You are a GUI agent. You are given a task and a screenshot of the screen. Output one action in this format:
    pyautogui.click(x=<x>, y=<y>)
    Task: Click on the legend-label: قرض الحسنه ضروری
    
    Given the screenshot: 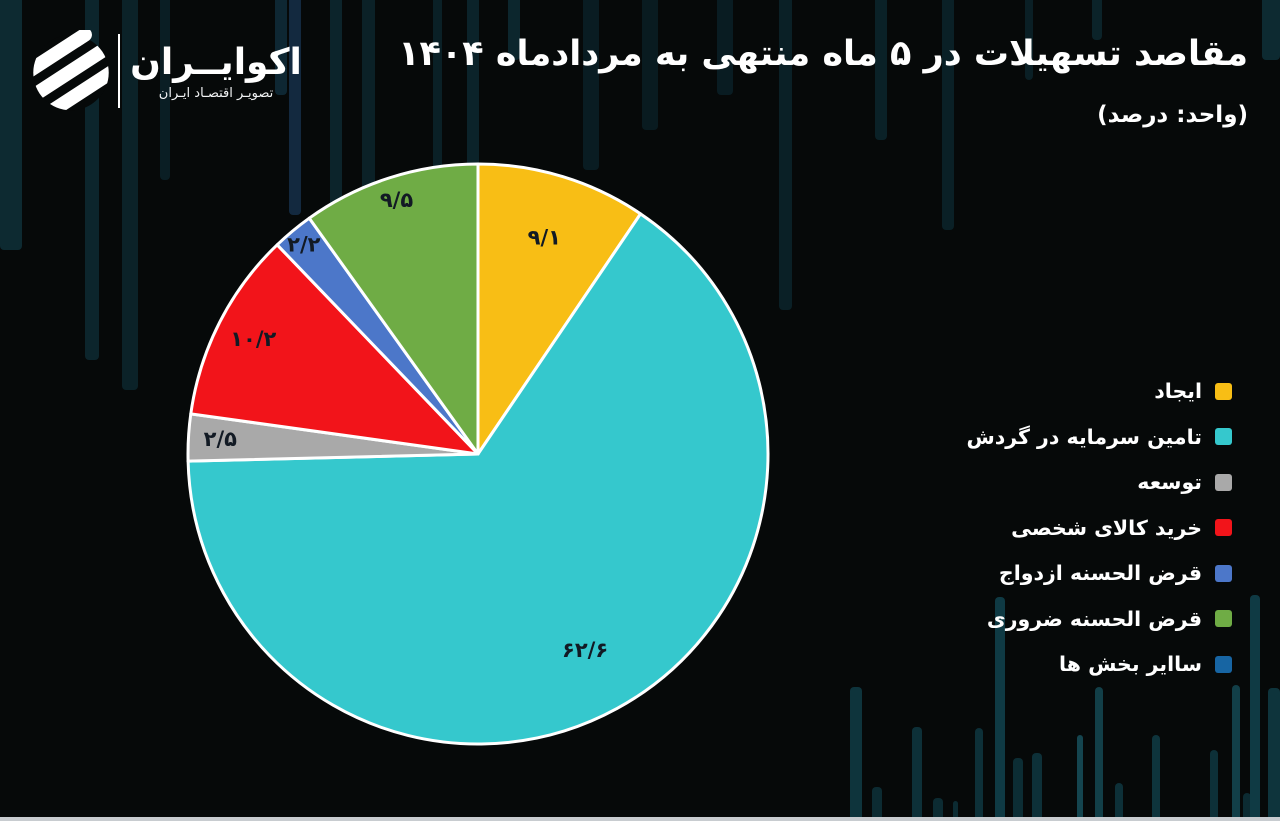 What is the action you would take?
    pyautogui.click(x=1094, y=618)
    